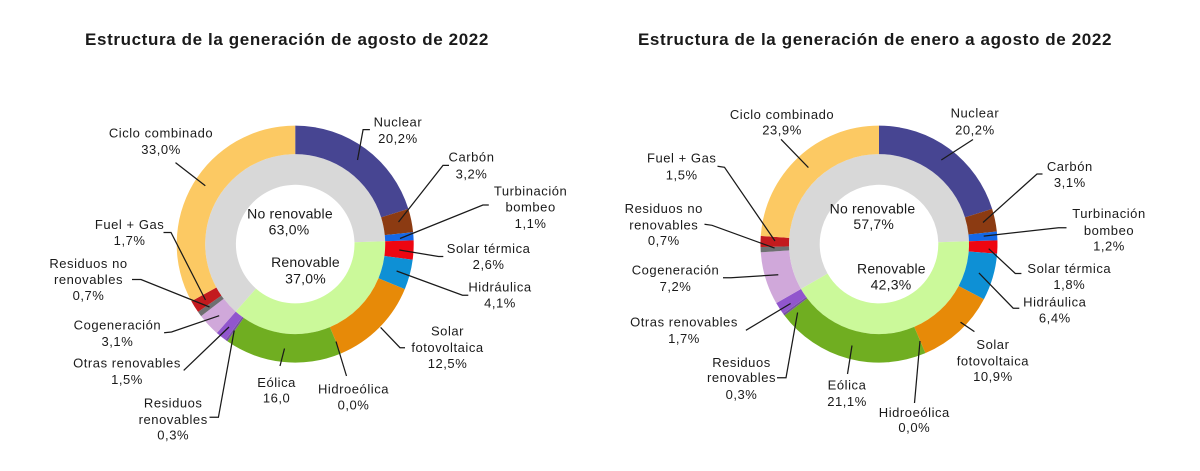 The height and width of the screenshot is (471, 1200). I want to click on svg-text: 23,9%, so click(782, 129).